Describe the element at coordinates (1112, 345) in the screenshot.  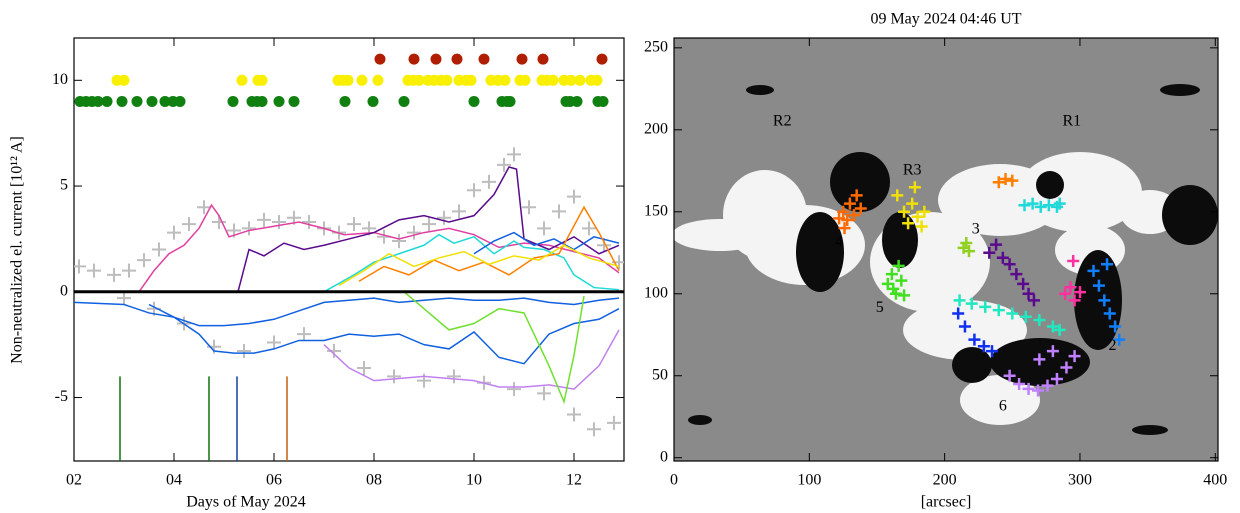
I see `region-label: 2` at that location.